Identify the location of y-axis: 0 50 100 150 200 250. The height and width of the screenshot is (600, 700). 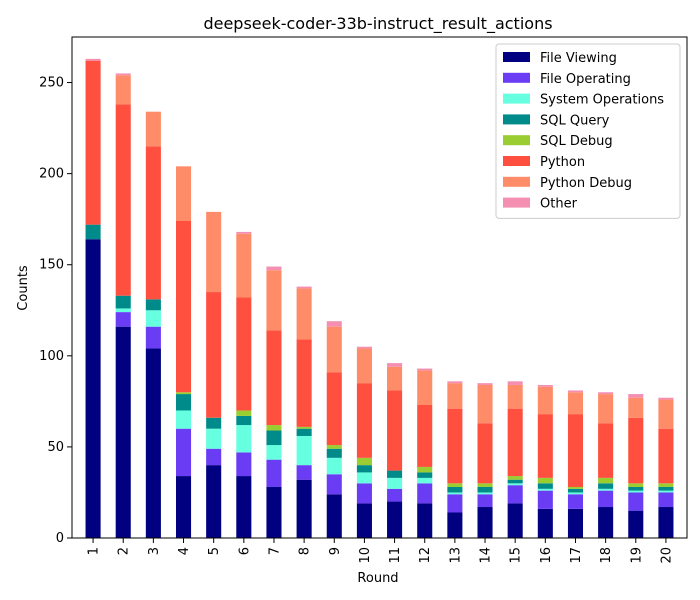
(55, 311).